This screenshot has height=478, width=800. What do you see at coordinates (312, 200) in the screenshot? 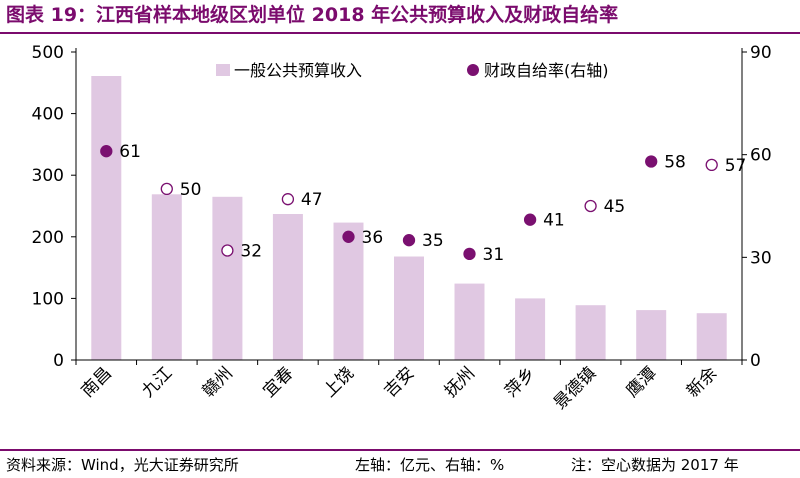
I see `point-value-label: 47` at bounding box center [312, 200].